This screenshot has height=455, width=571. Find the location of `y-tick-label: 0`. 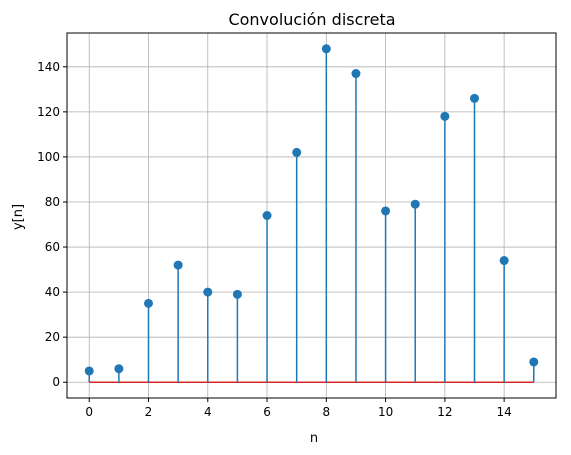

y-tick-label: 0 is located at coordinates (56, 382).